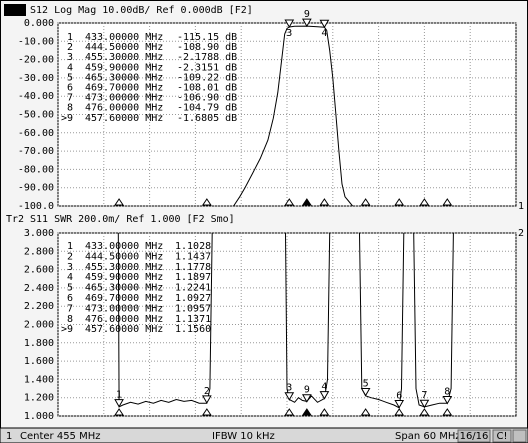 The height and width of the screenshot is (443, 528). Describe the element at coordinates (119, 395) in the screenshot. I see `marker-number: 1` at that location.